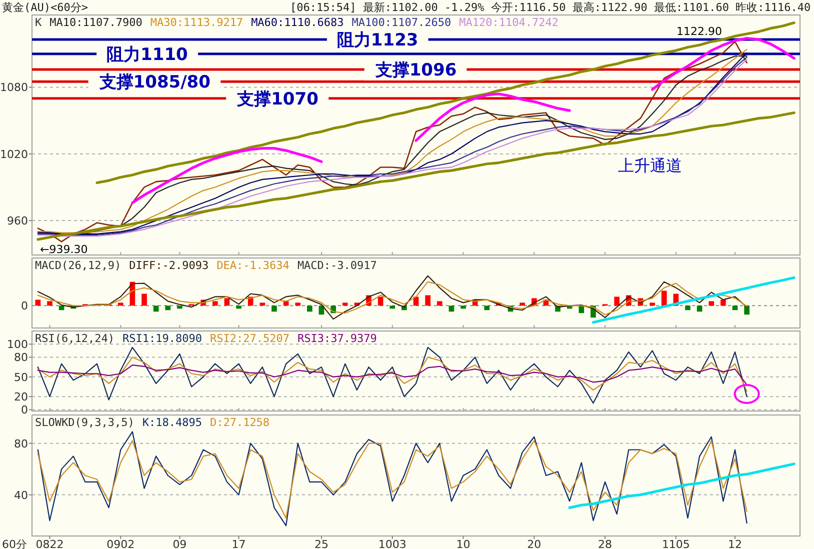  What do you see at coordinates (74, 338) in the screenshot?
I see `chart-title: RSI(6,12,24)` at bounding box center [74, 338].